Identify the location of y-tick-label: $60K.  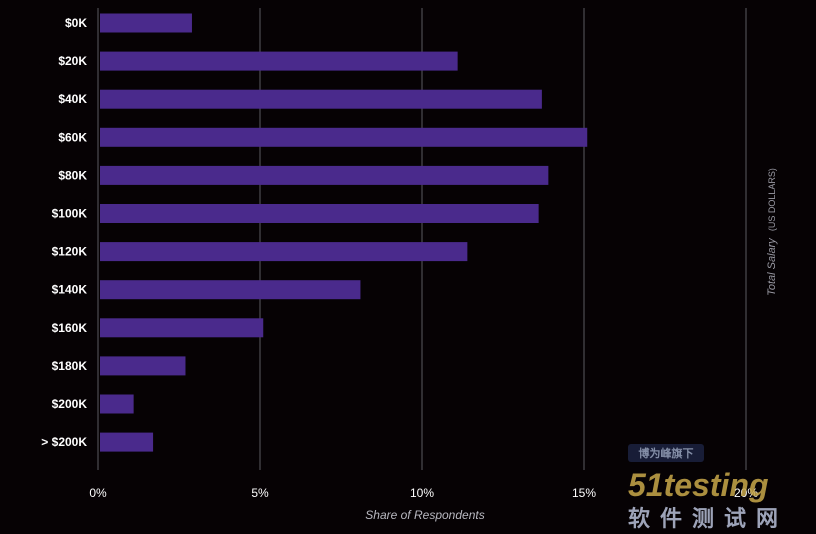
(72, 137).